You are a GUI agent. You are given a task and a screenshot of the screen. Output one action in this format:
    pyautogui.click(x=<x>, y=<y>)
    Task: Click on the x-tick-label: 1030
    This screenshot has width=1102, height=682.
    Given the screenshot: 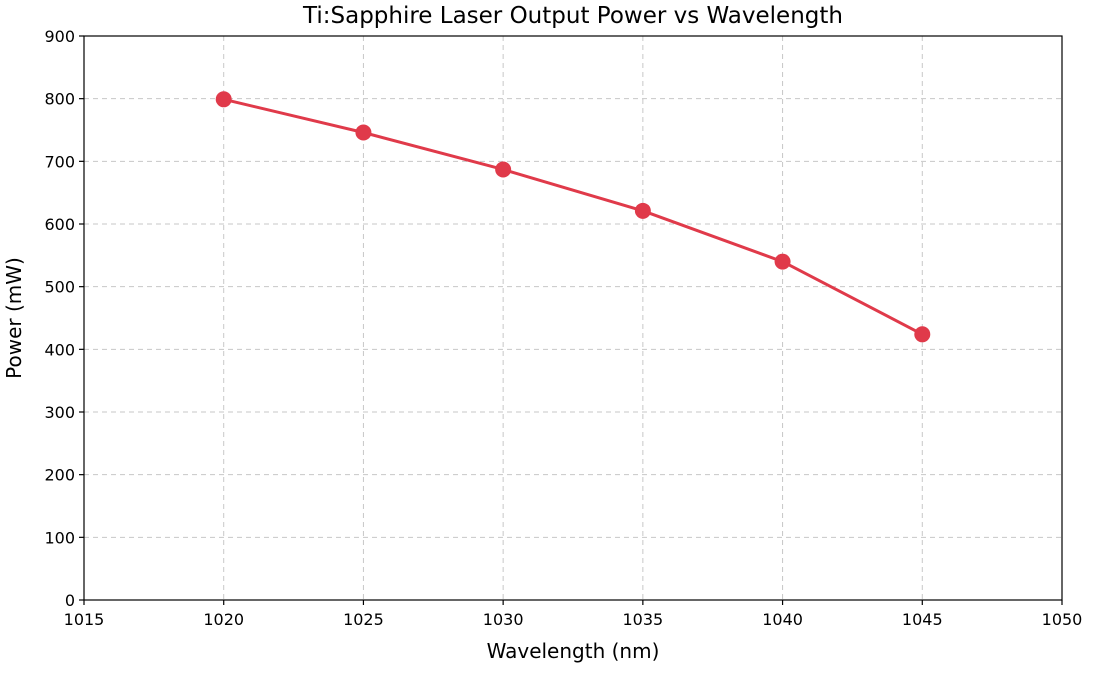 What is the action you would take?
    pyautogui.click(x=503, y=619)
    